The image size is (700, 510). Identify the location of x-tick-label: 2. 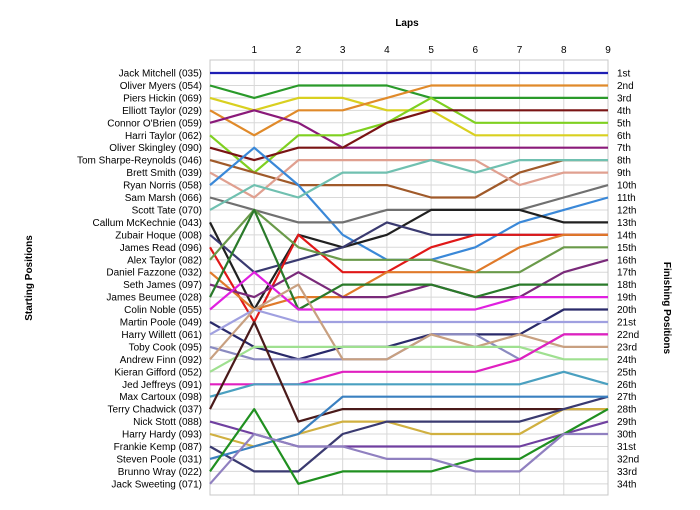
(299, 50).